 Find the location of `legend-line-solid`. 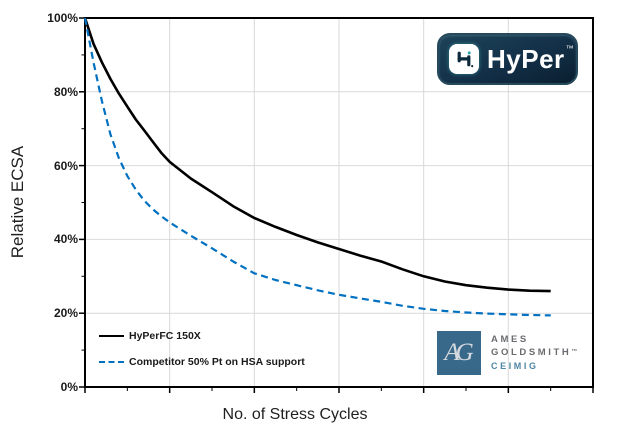

legend-line-solid is located at coordinates (111, 336).